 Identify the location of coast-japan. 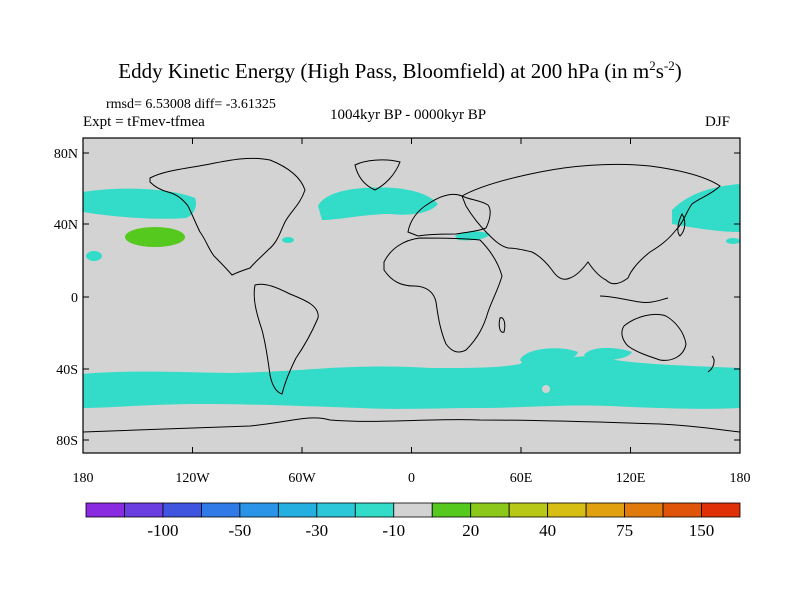
(681, 225).